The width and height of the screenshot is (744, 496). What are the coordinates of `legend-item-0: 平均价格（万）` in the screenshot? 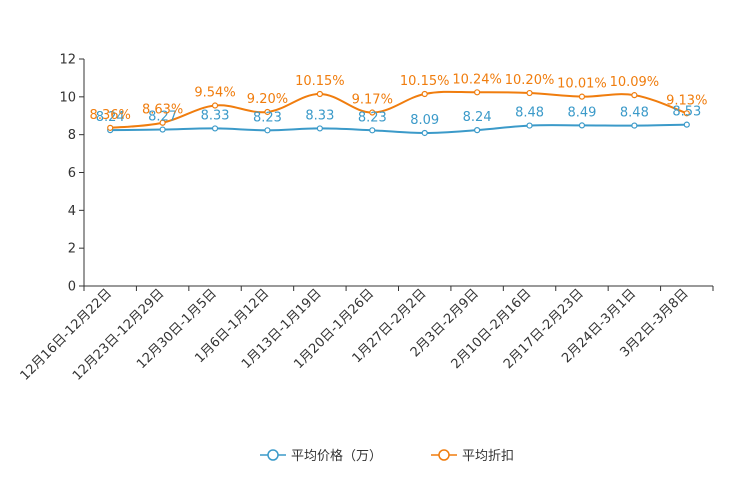 It's located at (321, 456).